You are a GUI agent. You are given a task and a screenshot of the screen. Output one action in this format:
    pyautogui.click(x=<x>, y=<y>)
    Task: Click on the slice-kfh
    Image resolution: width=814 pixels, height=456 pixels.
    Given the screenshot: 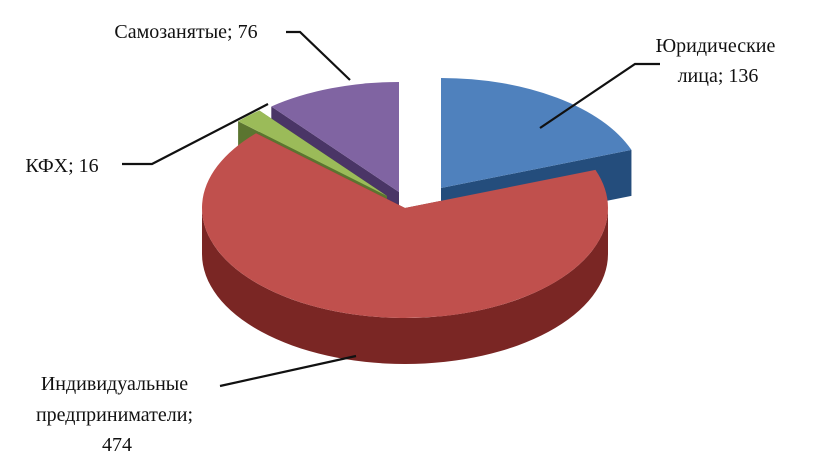 What is the action you would take?
    pyautogui.click(x=312, y=153)
    